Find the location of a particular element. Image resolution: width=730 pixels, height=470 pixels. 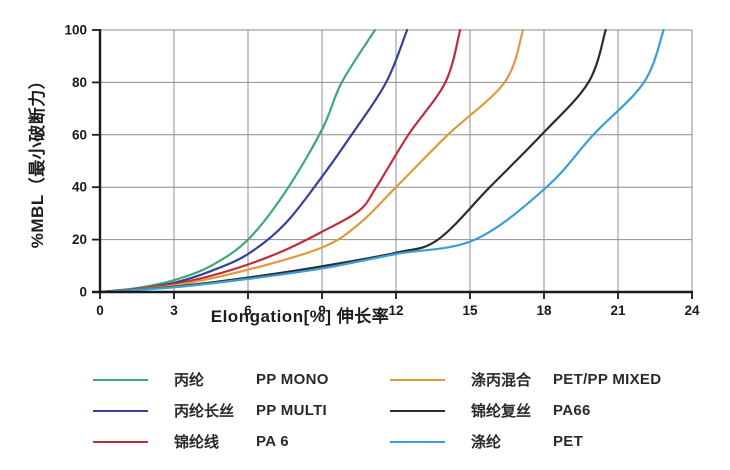

x-axis-label: Elongation[%] 伸长率 is located at coordinates (300, 316).